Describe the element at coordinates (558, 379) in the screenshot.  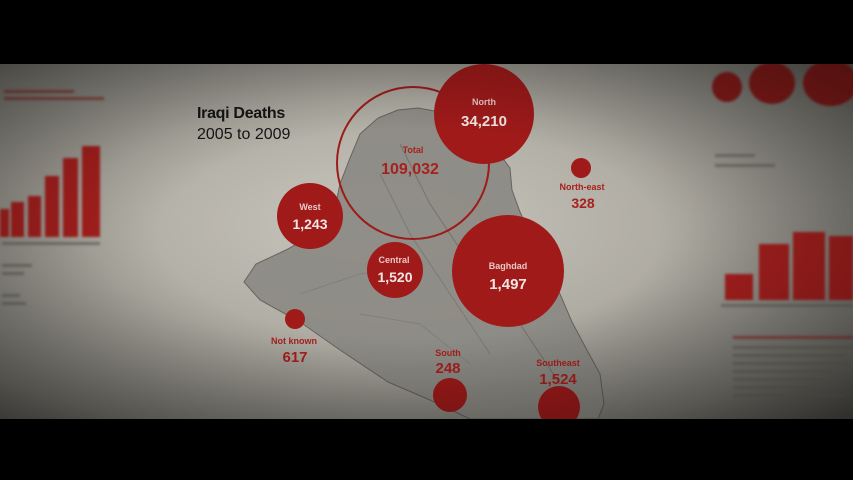
I see `value-southeast: 1,524` at that location.